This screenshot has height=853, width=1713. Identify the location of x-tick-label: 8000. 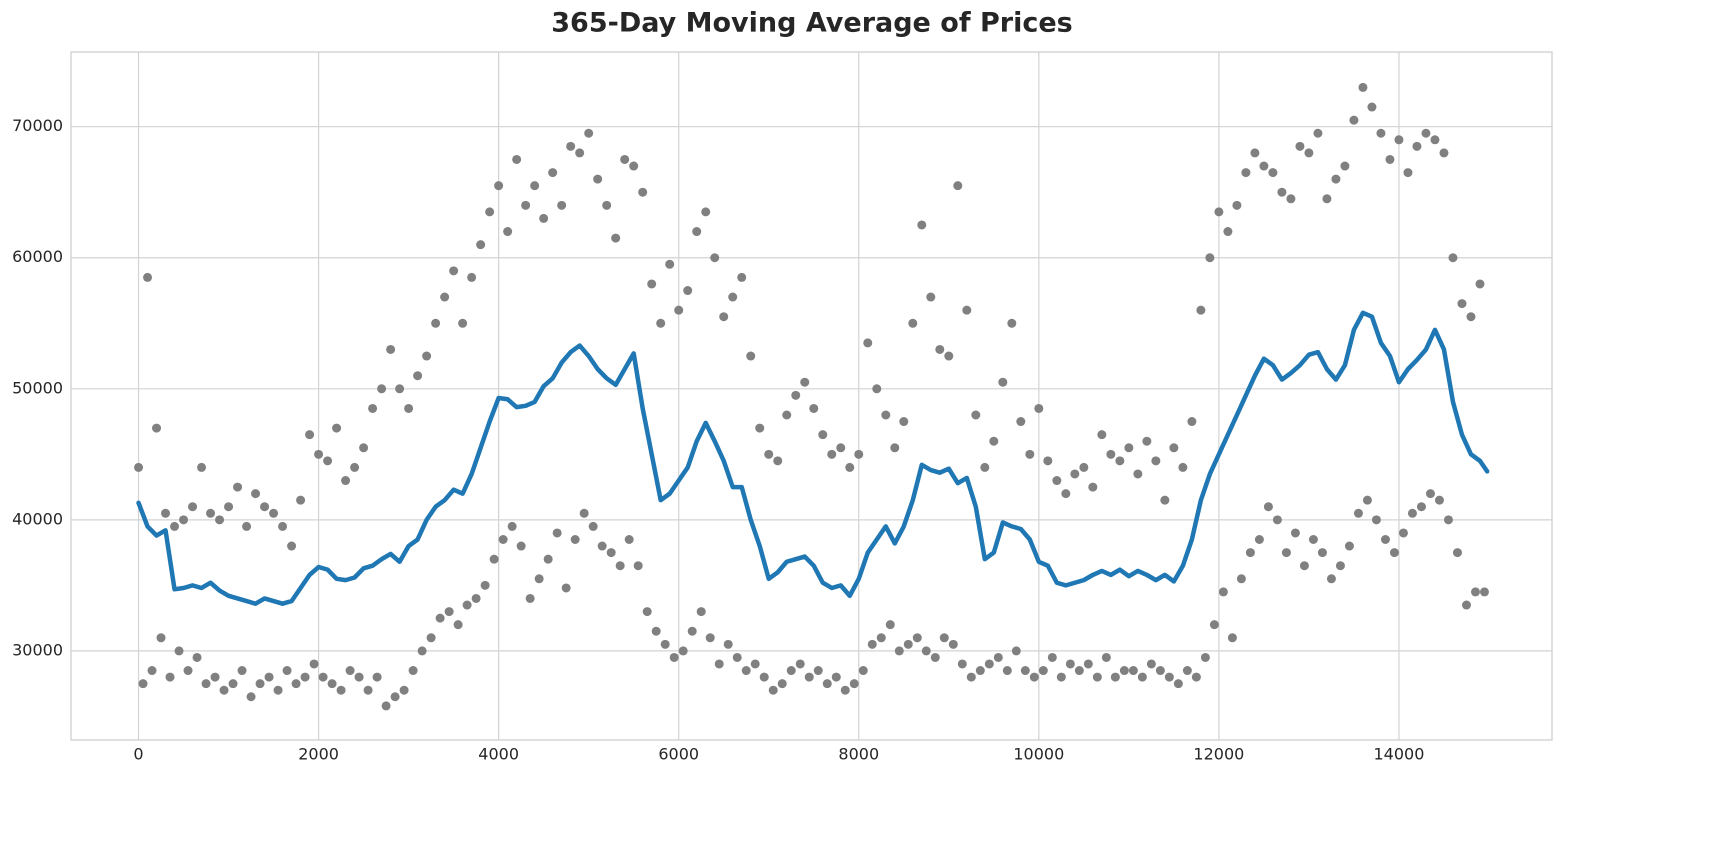
(858, 754).